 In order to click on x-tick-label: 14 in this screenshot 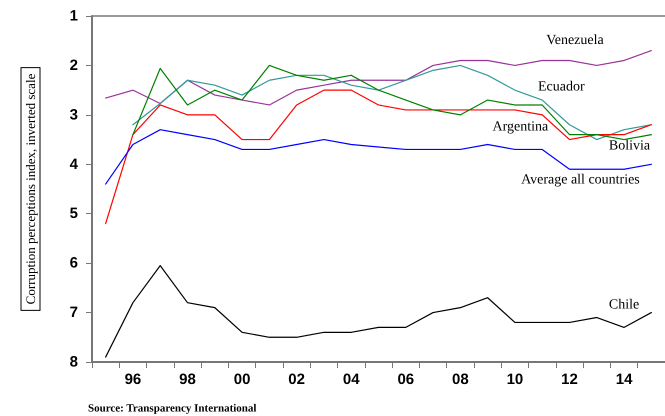, I will do `click(625, 379)`.